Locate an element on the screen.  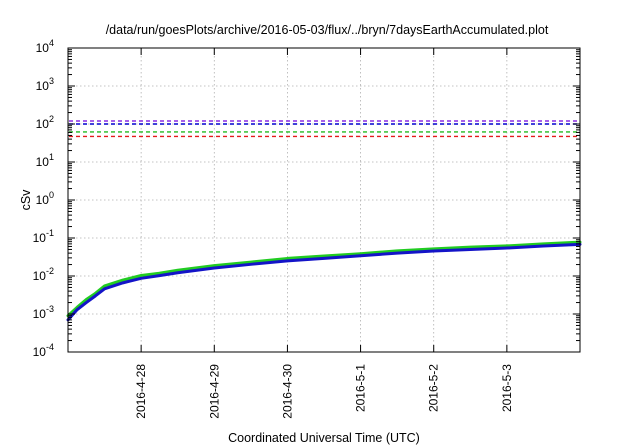
y-tick-exponent: -2 is located at coordinates (50, 271).